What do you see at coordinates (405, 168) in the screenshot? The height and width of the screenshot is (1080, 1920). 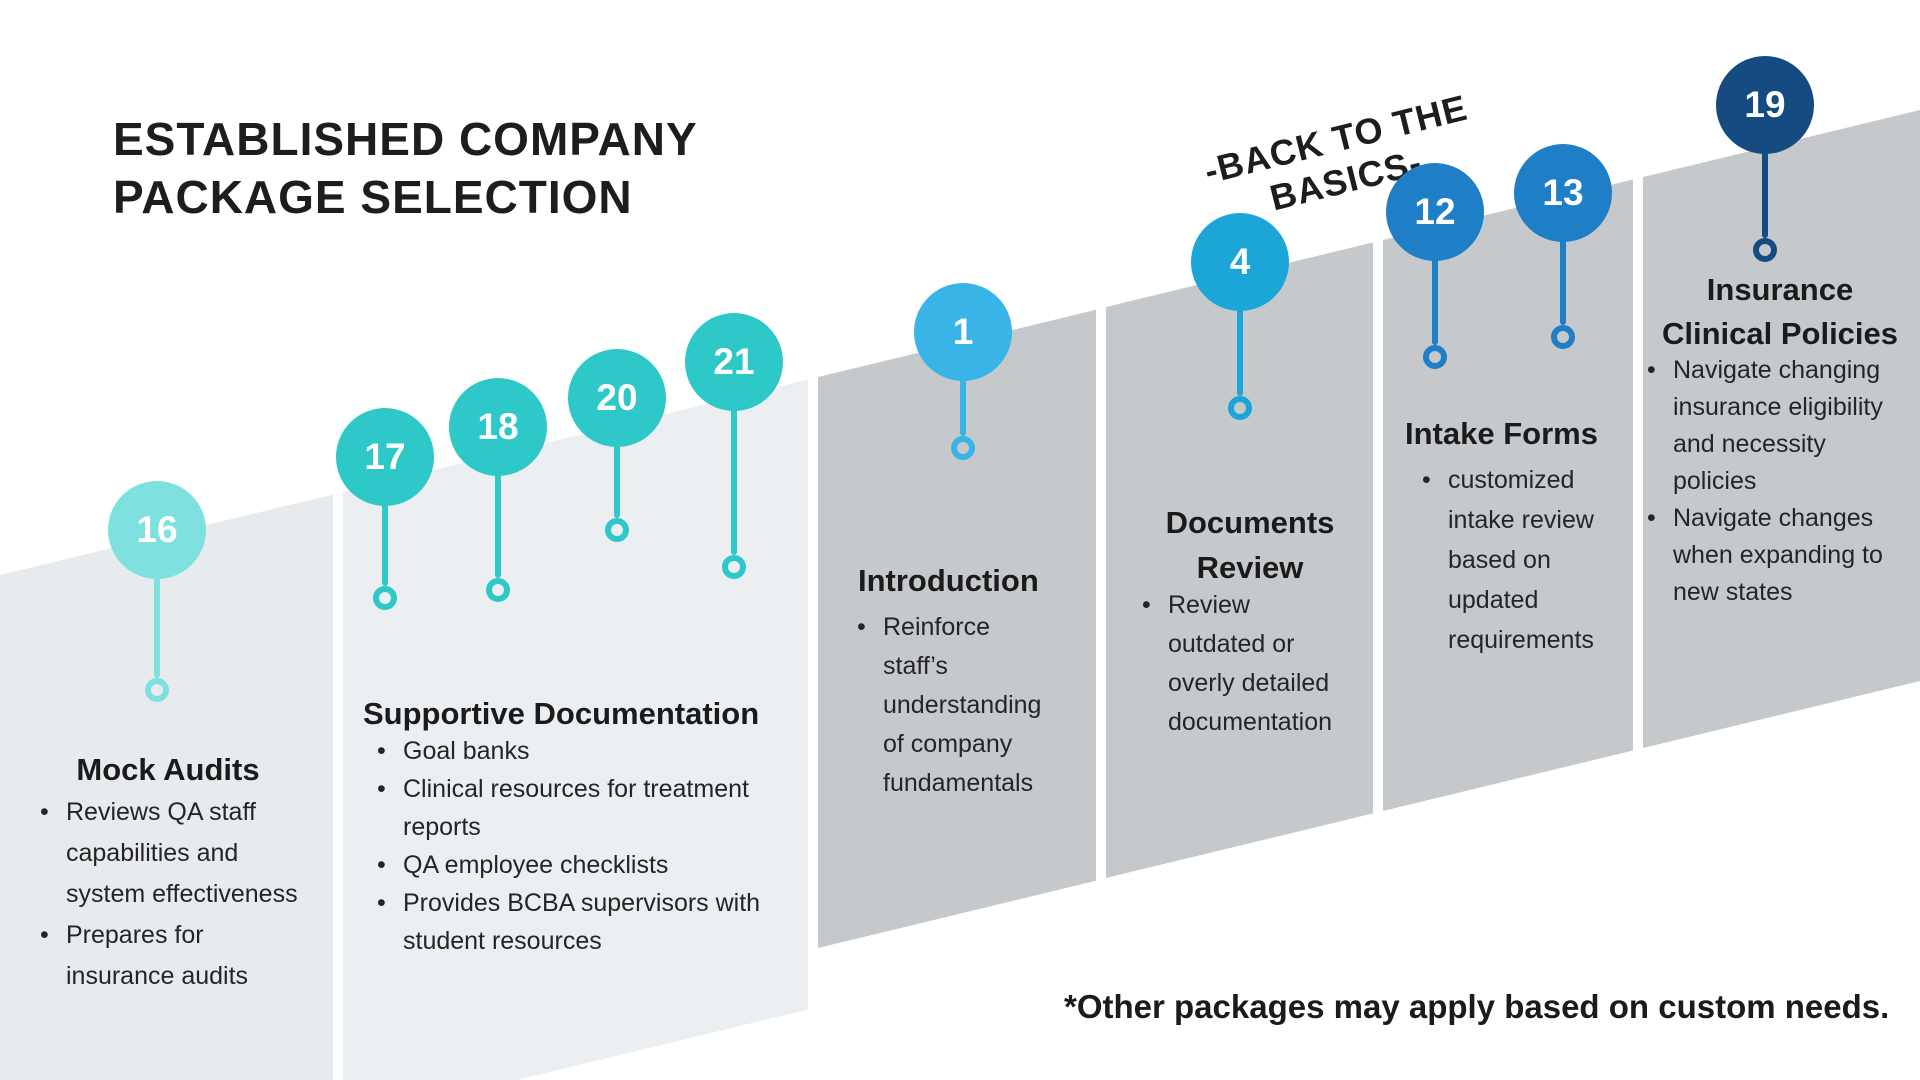 I see `page-title: ESTABLISHED COMPANY PACKAGE SELECTION` at bounding box center [405, 168].